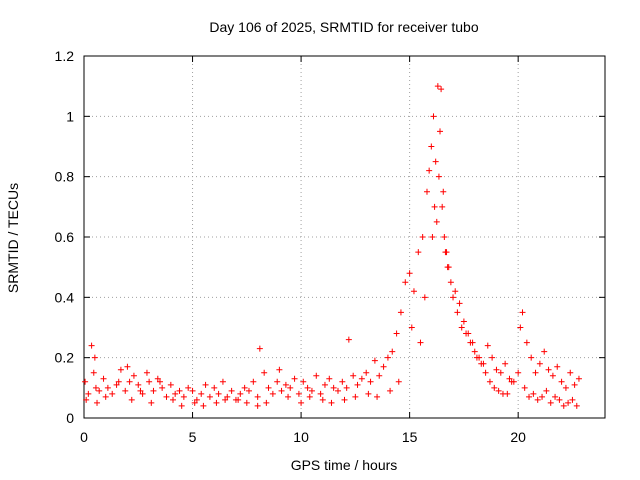  Describe the element at coordinates (13, 238) in the screenshot. I see `y-axis-label: SRMTID / TECUs` at that location.